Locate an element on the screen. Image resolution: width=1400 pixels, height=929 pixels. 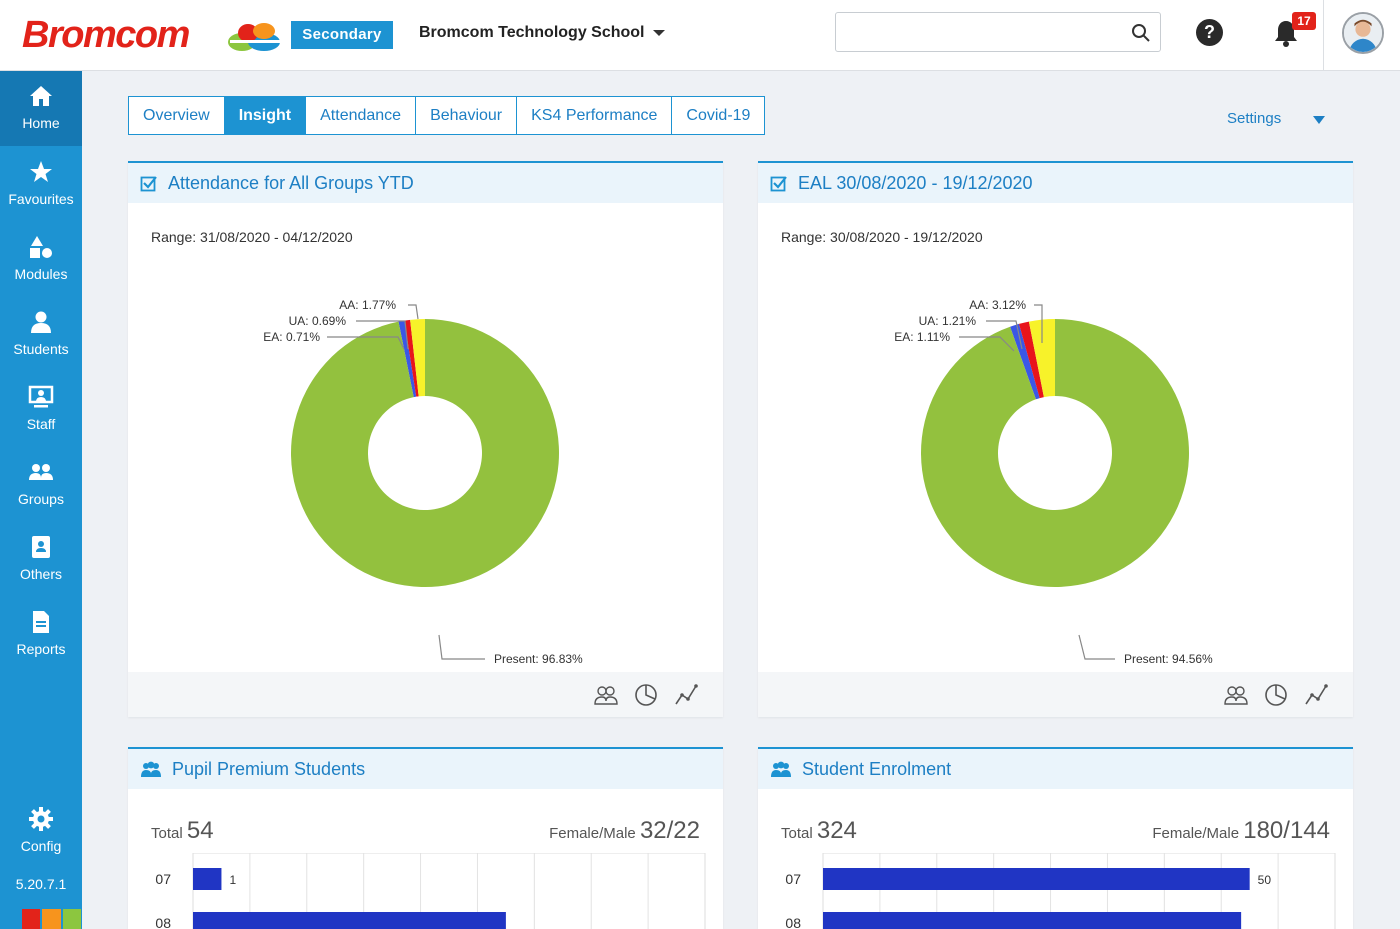
student-enrolment-bar-chart: 07 50 08 is located at coordinates (1055, 891).